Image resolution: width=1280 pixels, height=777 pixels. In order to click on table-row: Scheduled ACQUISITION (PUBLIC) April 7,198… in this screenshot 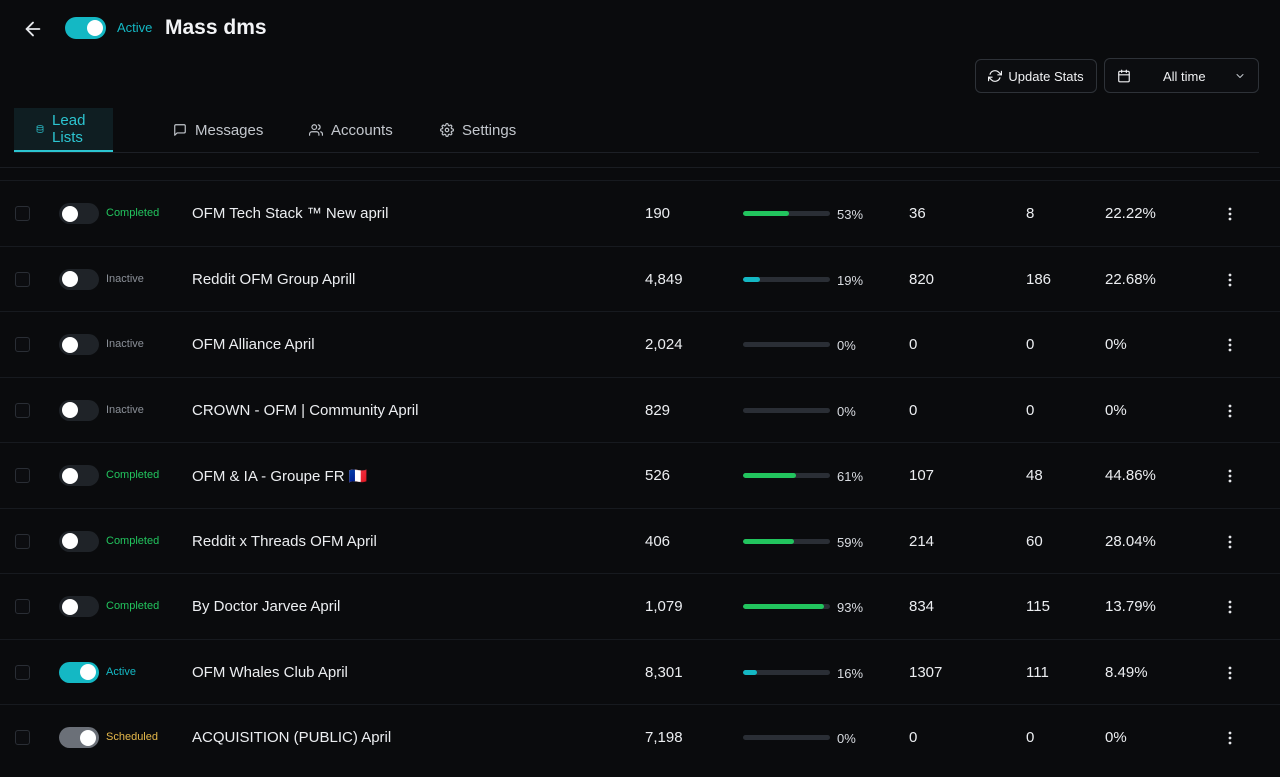, I will do `click(640, 737)`.